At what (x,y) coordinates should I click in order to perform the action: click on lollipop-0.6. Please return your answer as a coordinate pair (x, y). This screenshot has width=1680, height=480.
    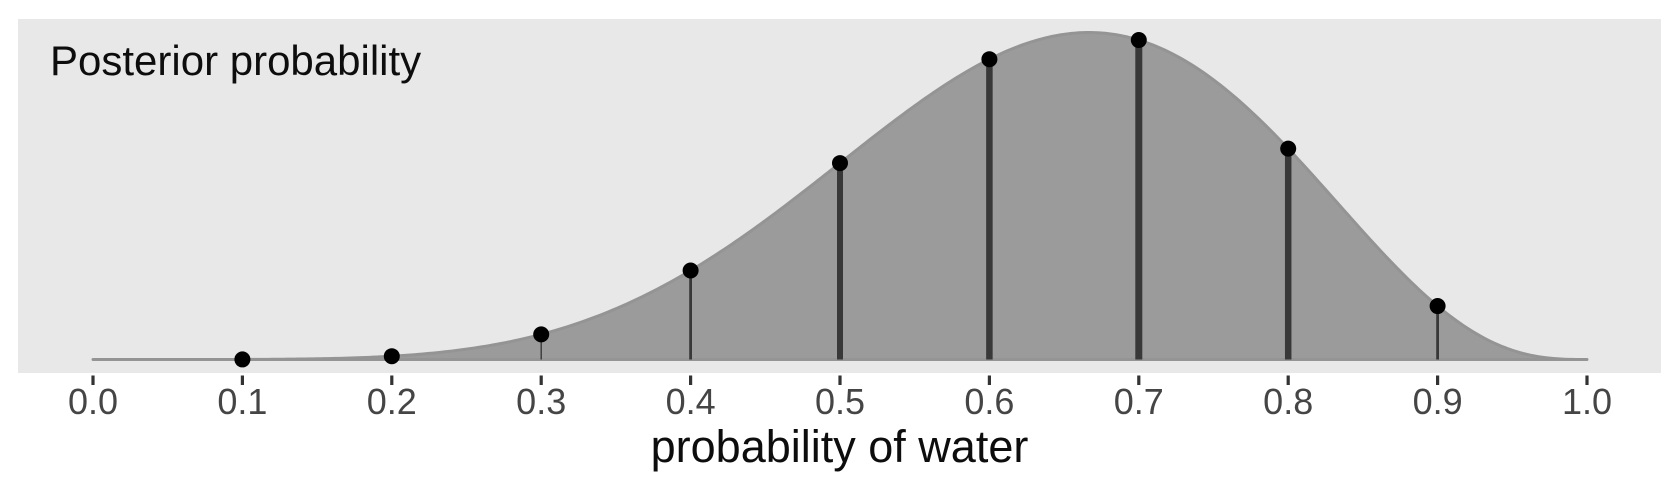
    Looking at the image, I should click on (989, 205).